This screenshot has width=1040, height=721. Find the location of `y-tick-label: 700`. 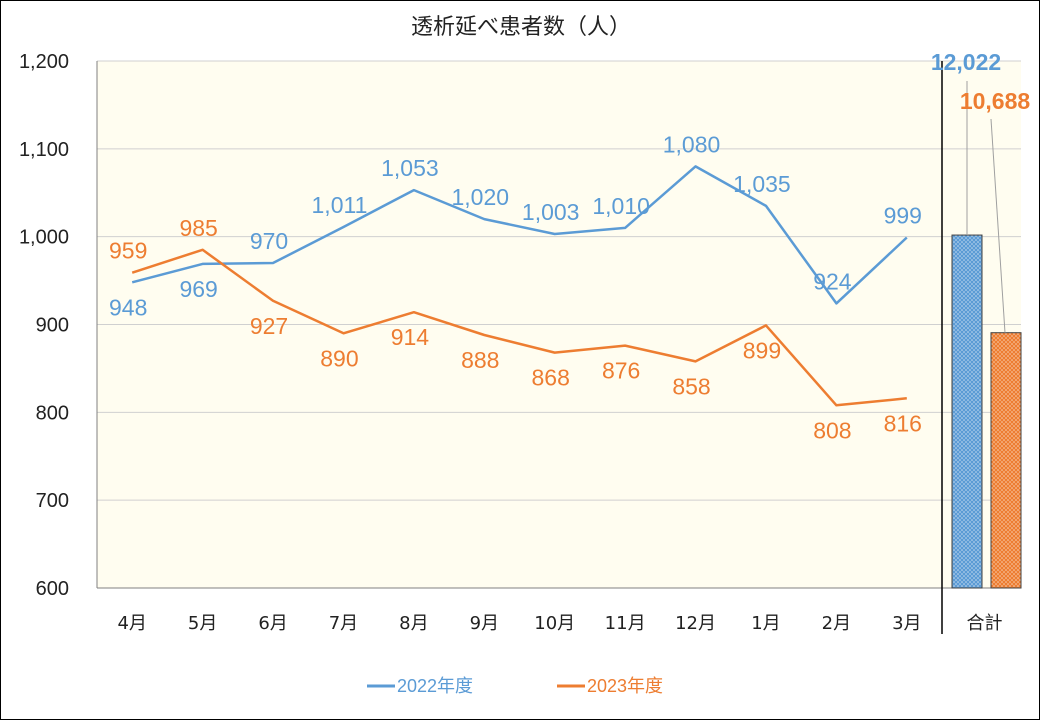

y-tick-label: 700 is located at coordinates (52, 501).